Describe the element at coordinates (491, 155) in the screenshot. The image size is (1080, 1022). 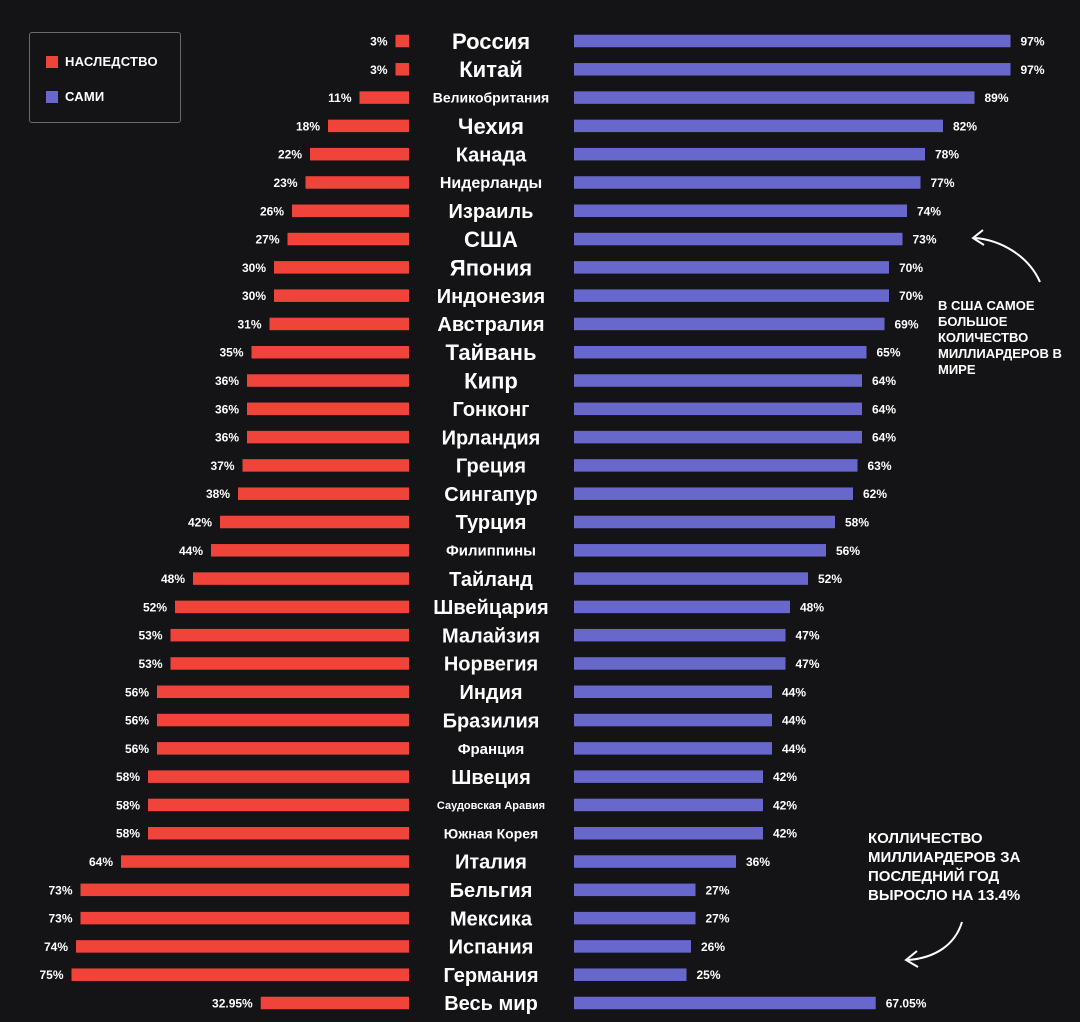
I see `country-label: Канада` at that location.